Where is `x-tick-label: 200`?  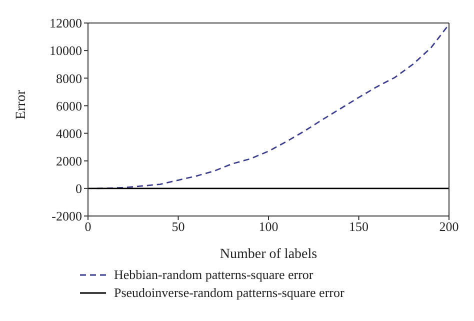
x-tick-label: 200 is located at coordinates (449, 226).